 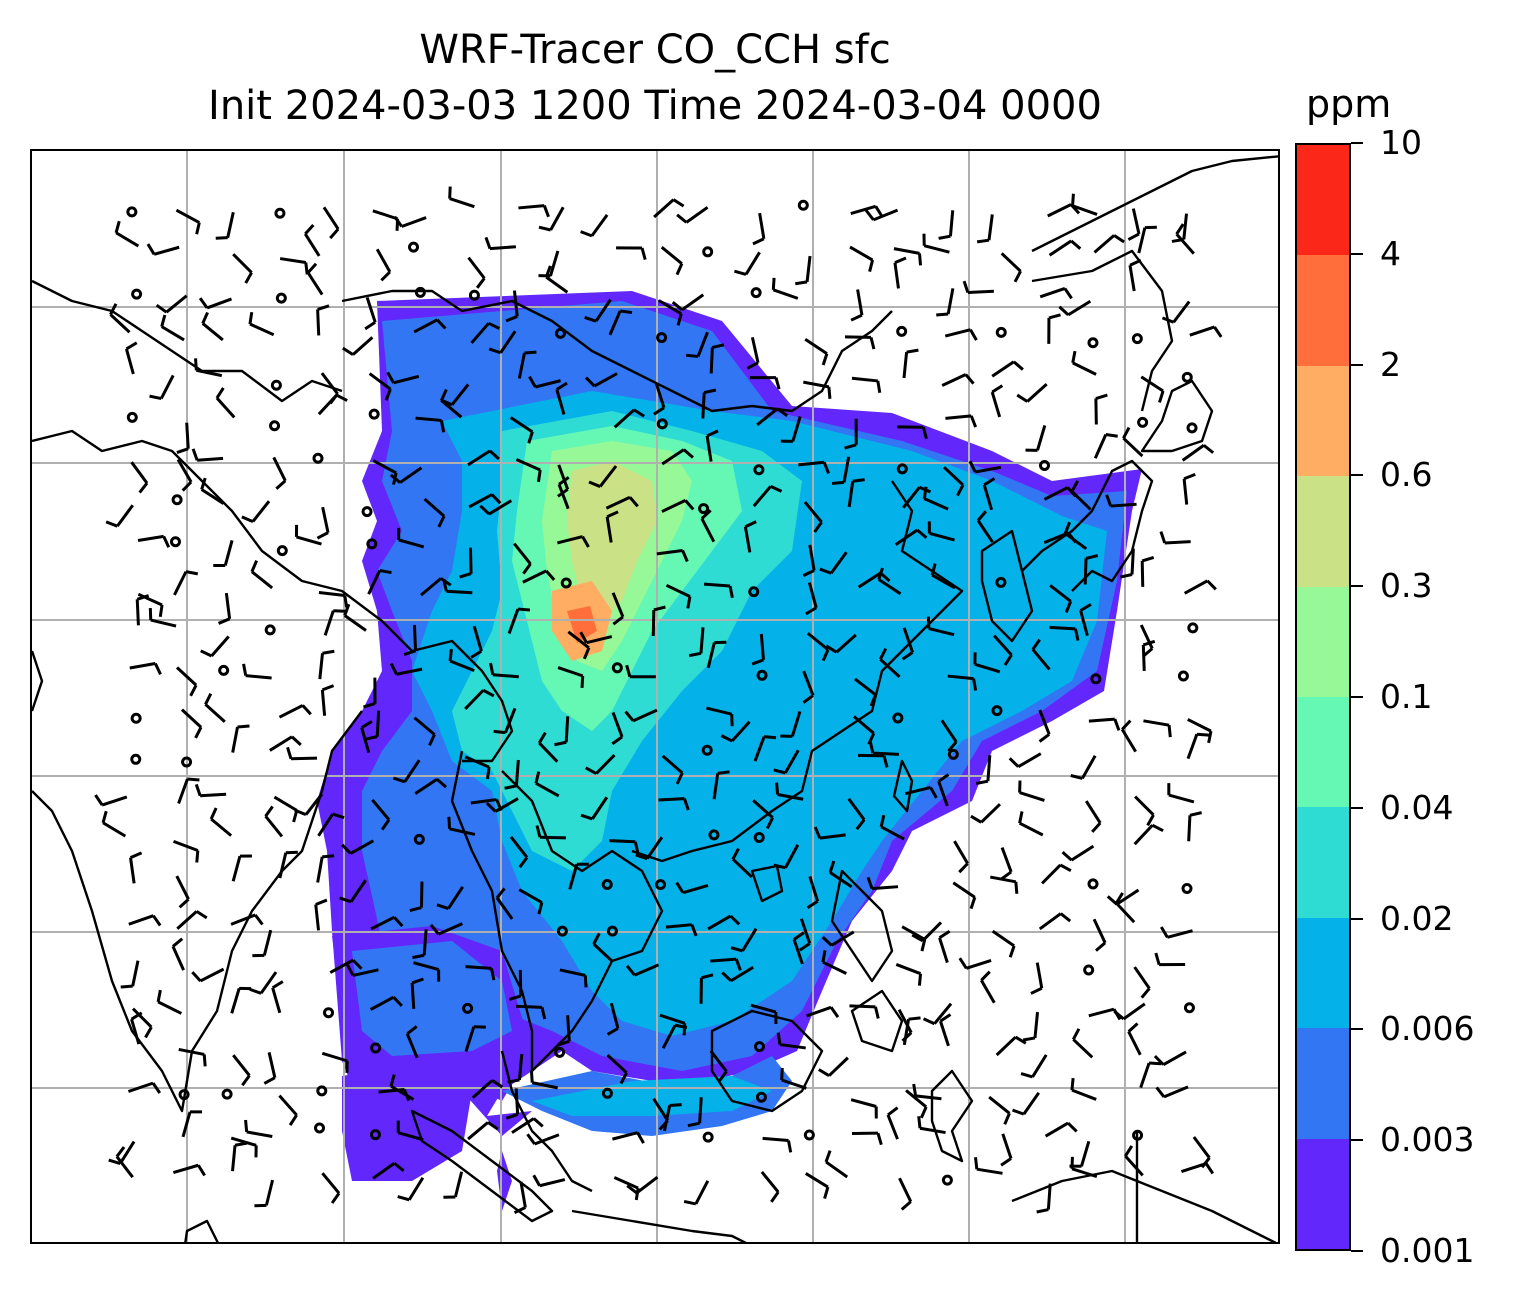 What do you see at coordinates (1323, 1193) in the screenshot?
I see `colorbar-segment` at bounding box center [1323, 1193].